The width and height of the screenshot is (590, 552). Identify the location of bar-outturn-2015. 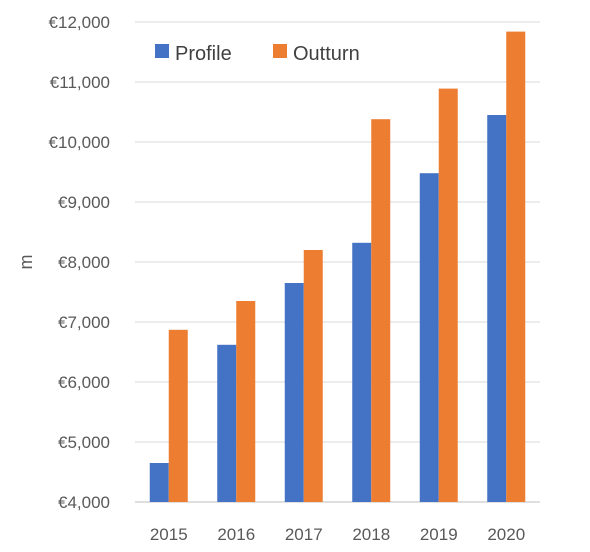
(178, 415).